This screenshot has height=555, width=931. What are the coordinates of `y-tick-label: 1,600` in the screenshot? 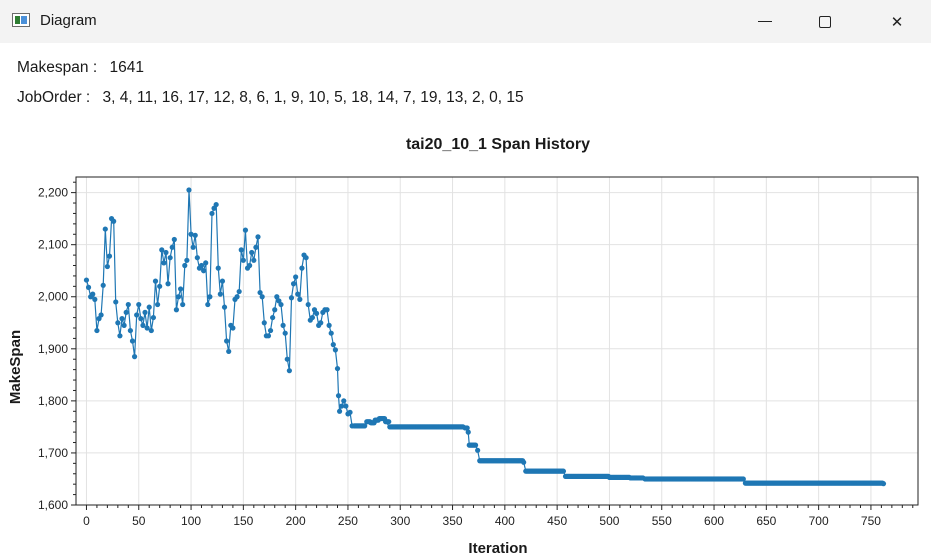 It's located at (53, 505).